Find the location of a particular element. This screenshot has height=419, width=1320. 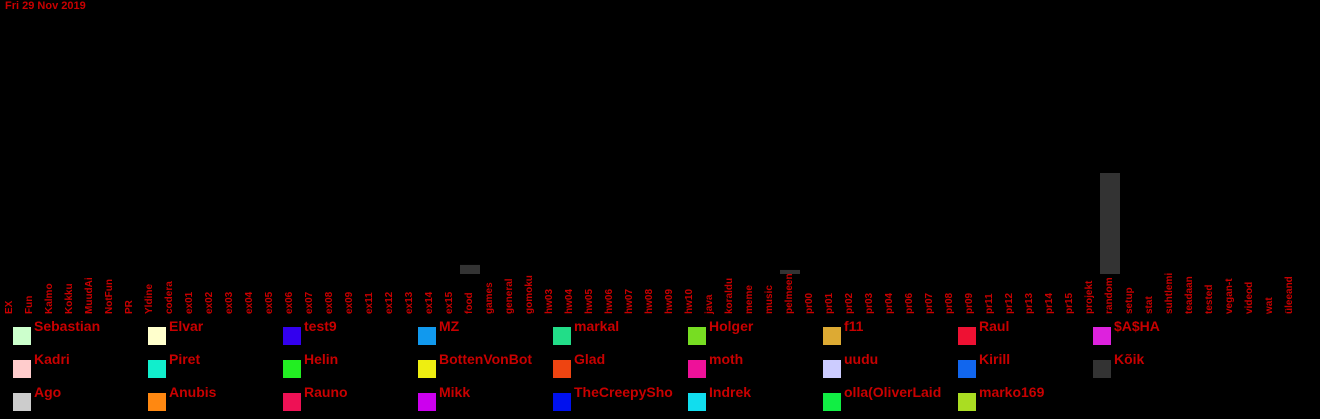

legend-label: Piret is located at coordinates (185, 359).